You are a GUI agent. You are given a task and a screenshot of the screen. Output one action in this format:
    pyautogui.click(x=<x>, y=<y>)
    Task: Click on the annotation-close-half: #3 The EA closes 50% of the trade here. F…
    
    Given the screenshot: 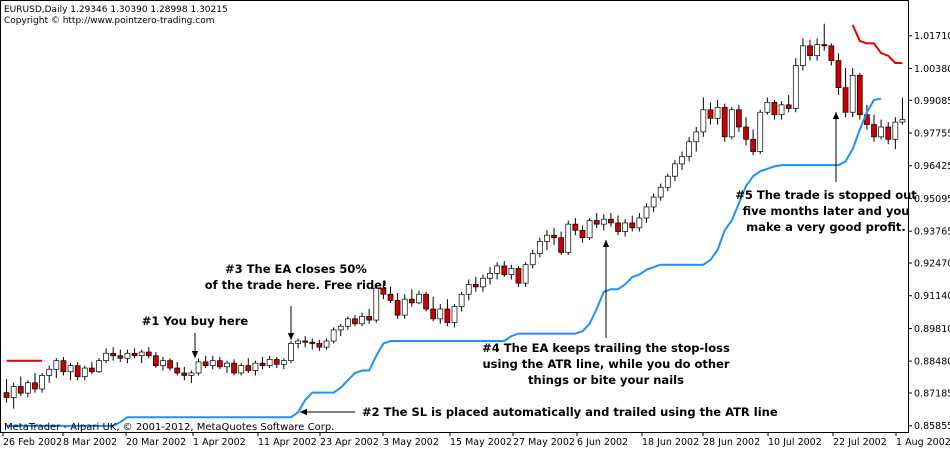 What is the action you would take?
    pyautogui.click(x=296, y=277)
    